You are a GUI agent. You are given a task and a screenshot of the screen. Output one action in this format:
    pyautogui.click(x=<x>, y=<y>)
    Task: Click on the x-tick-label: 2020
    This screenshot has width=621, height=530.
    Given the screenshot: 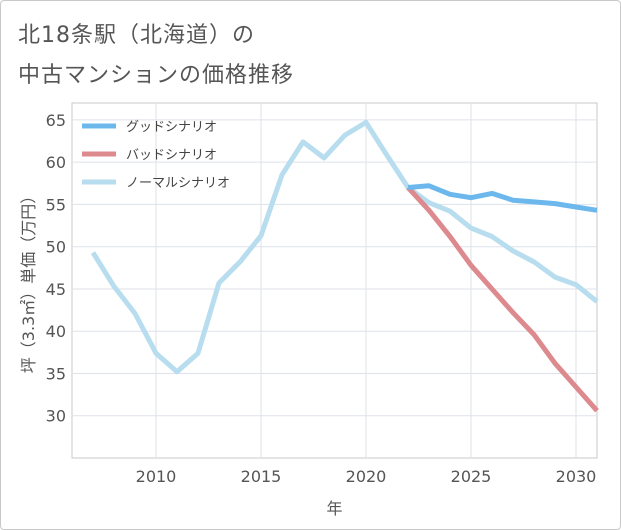 What is the action you would take?
    pyautogui.click(x=366, y=476)
    